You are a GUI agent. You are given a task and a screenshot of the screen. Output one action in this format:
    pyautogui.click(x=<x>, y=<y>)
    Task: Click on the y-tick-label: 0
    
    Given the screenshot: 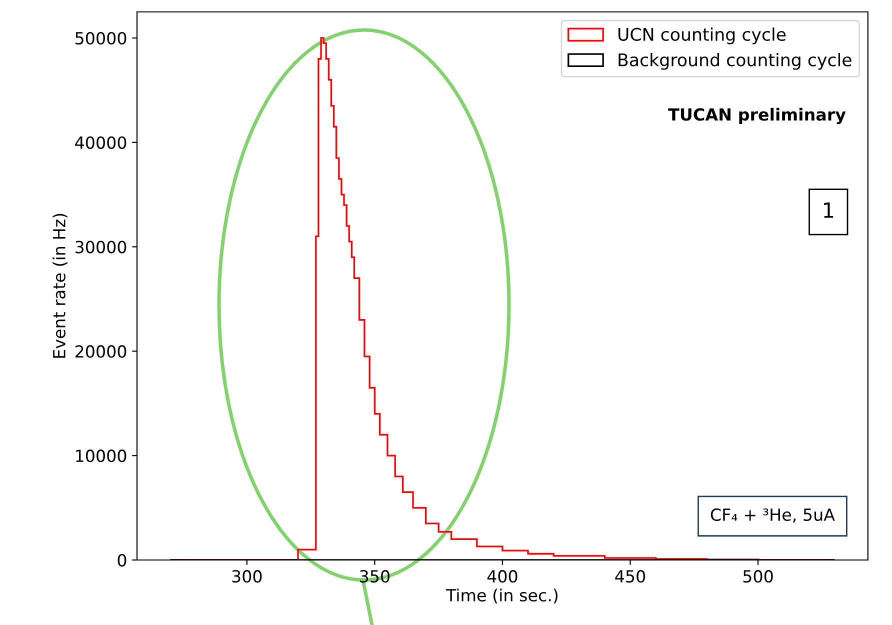 What is the action you would take?
    pyautogui.click(x=122, y=560)
    